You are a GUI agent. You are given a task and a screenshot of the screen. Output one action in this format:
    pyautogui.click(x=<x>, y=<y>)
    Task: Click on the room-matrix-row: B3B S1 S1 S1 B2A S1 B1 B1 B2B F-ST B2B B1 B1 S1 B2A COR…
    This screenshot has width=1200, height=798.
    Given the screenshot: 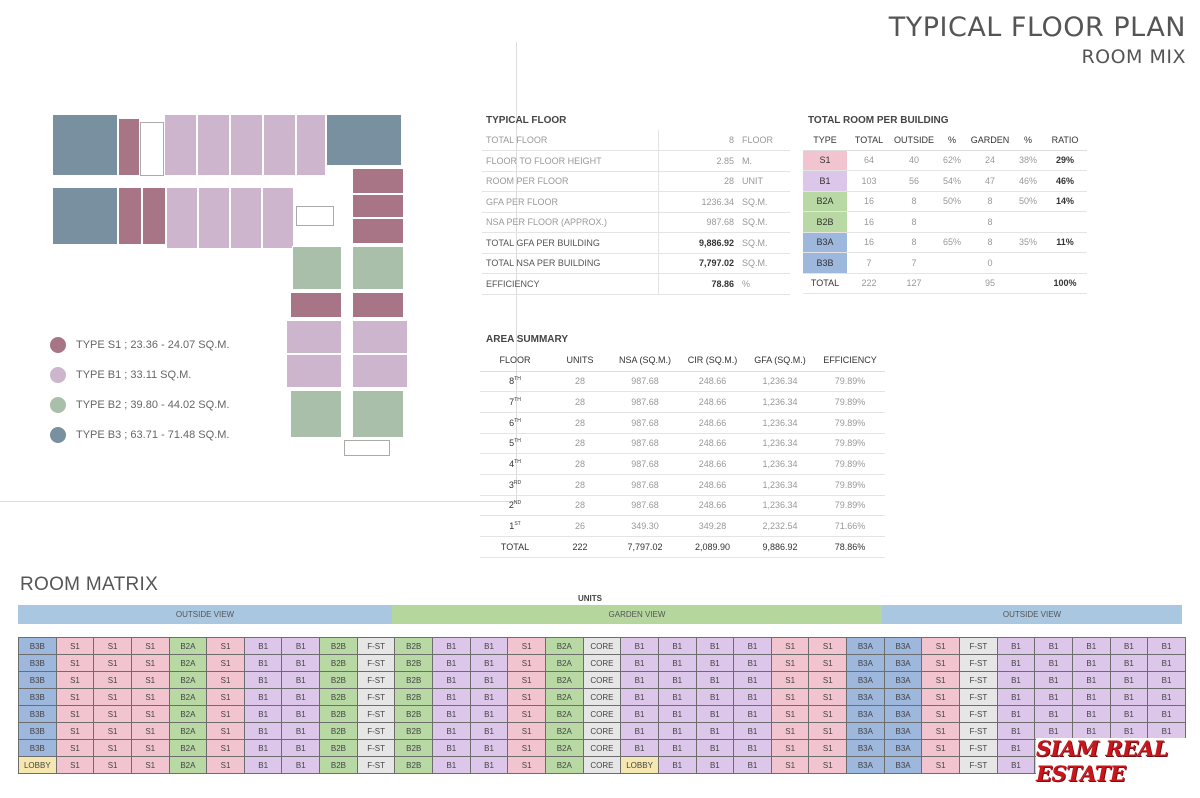 What is the action you would take?
    pyautogui.click(x=602, y=680)
    